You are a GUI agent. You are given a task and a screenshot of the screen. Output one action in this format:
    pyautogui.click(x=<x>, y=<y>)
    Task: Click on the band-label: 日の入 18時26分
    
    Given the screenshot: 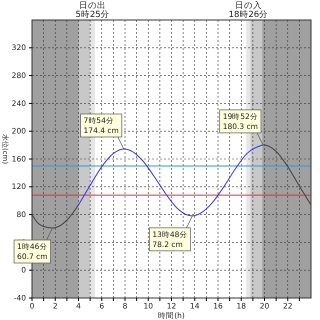 What is the action you would take?
    pyautogui.click(x=248, y=10)
    